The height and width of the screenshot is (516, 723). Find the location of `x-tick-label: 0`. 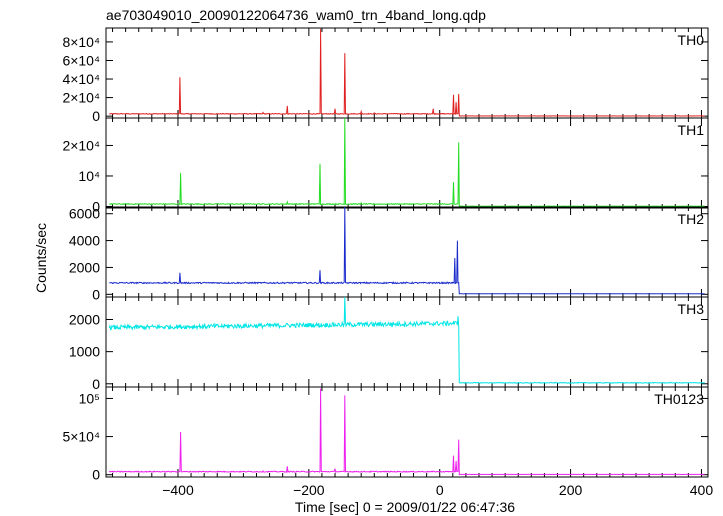

x-tick-label: 0 is located at coordinates (440, 490).